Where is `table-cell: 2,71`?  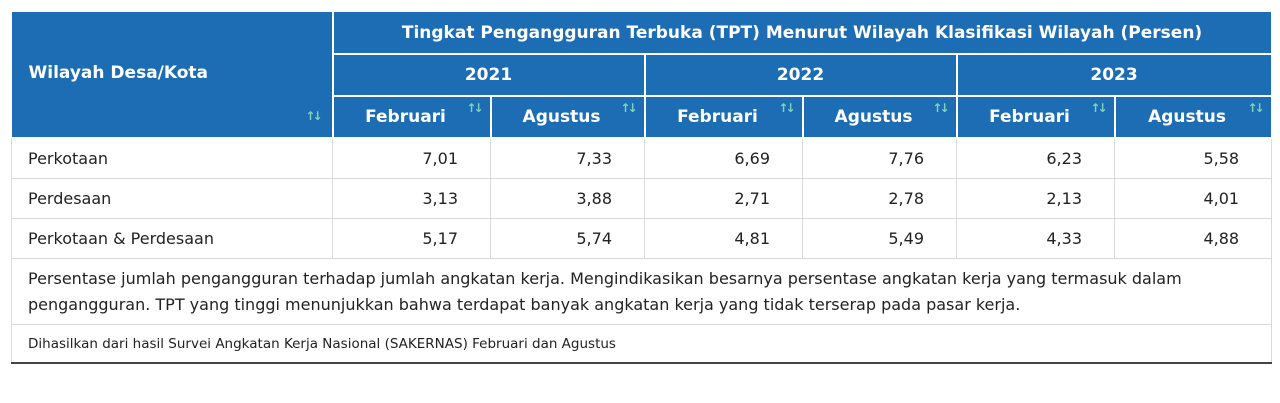
table-cell: 2,71 is located at coordinates (723, 198).